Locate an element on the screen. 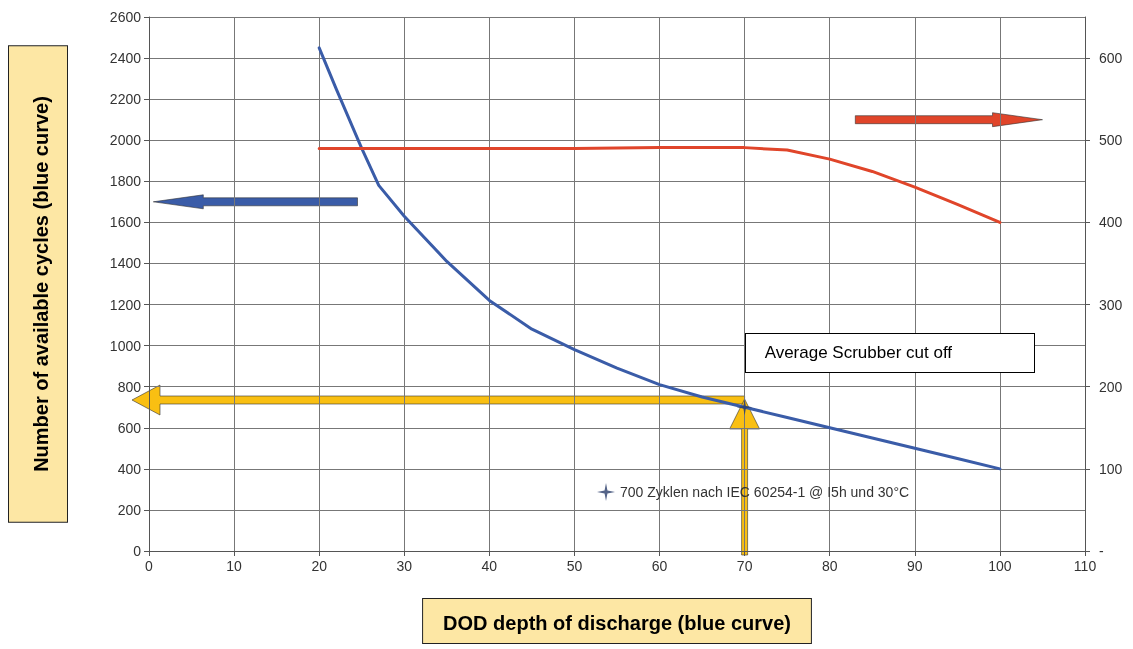 The height and width of the screenshot is (649, 1133). x-tick-label: 20 is located at coordinates (319, 566).